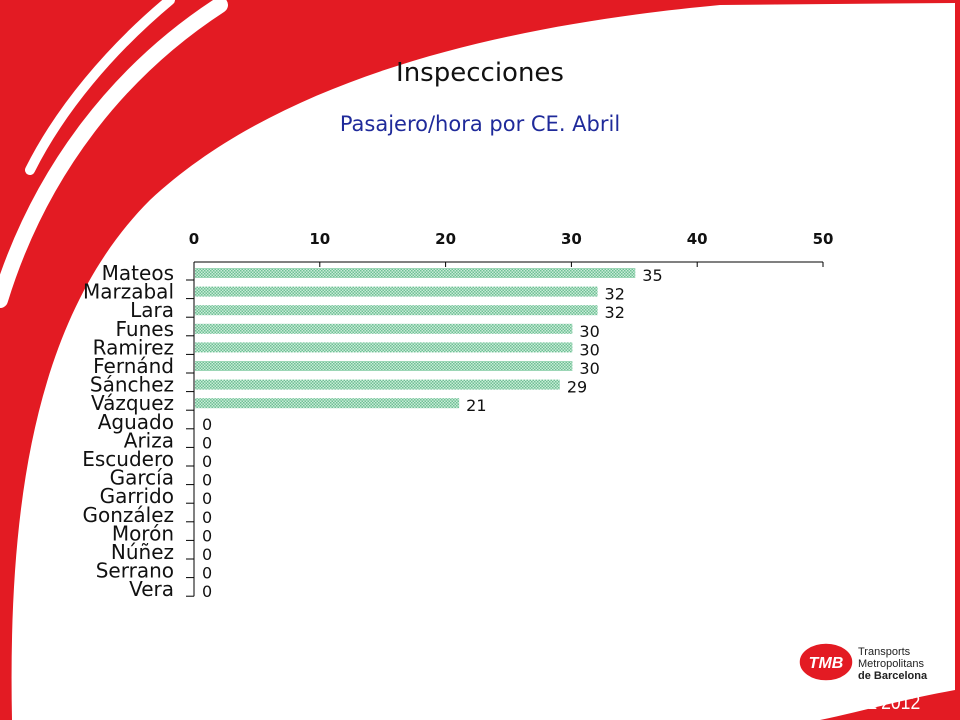 This screenshot has width=960, height=720. What do you see at coordinates (135, 571) in the screenshot?
I see `category-label: Serrano` at bounding box center [135, 571].